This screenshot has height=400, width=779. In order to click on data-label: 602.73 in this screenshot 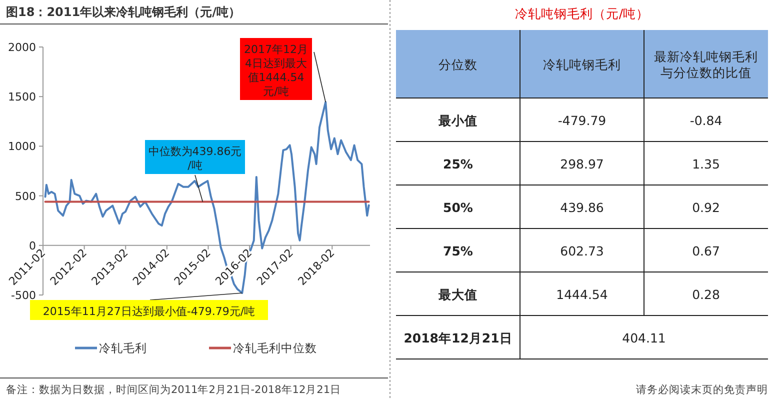, I will do `click(582, 250)`.